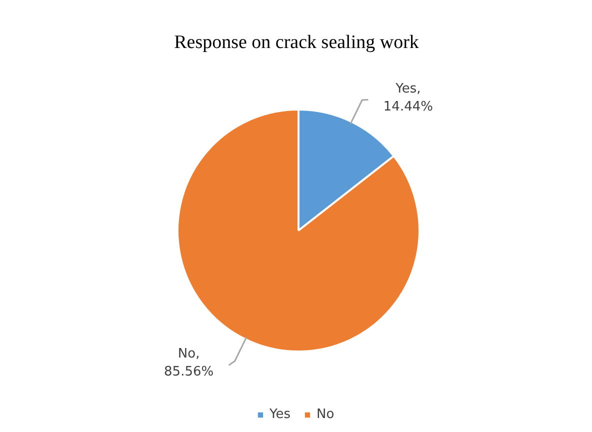  I want to click on legend-label: No, so click(326, 414).